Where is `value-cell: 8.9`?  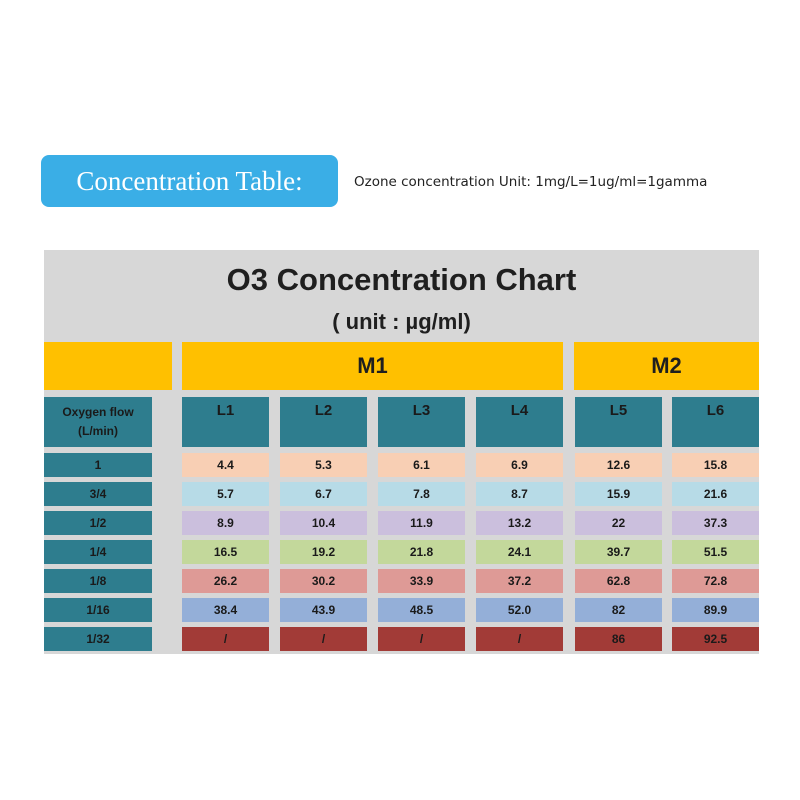
value-cell: 8.9 is located at coordinates (225, 523).